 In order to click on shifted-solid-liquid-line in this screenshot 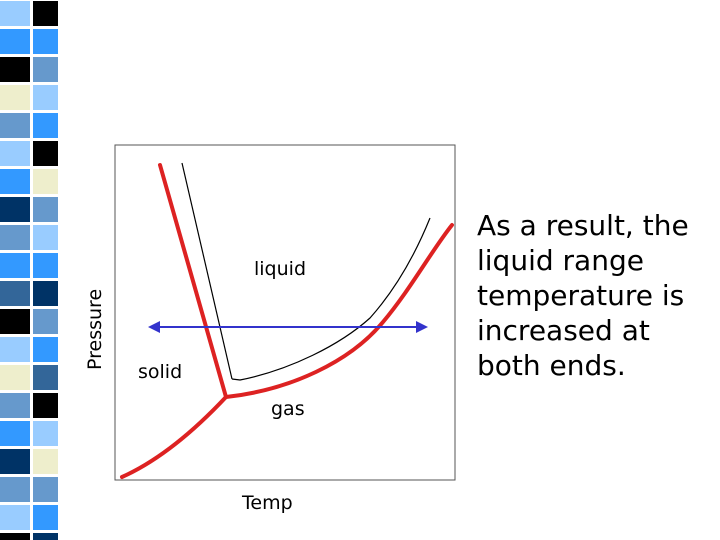, I will do `click(193, 281)`.